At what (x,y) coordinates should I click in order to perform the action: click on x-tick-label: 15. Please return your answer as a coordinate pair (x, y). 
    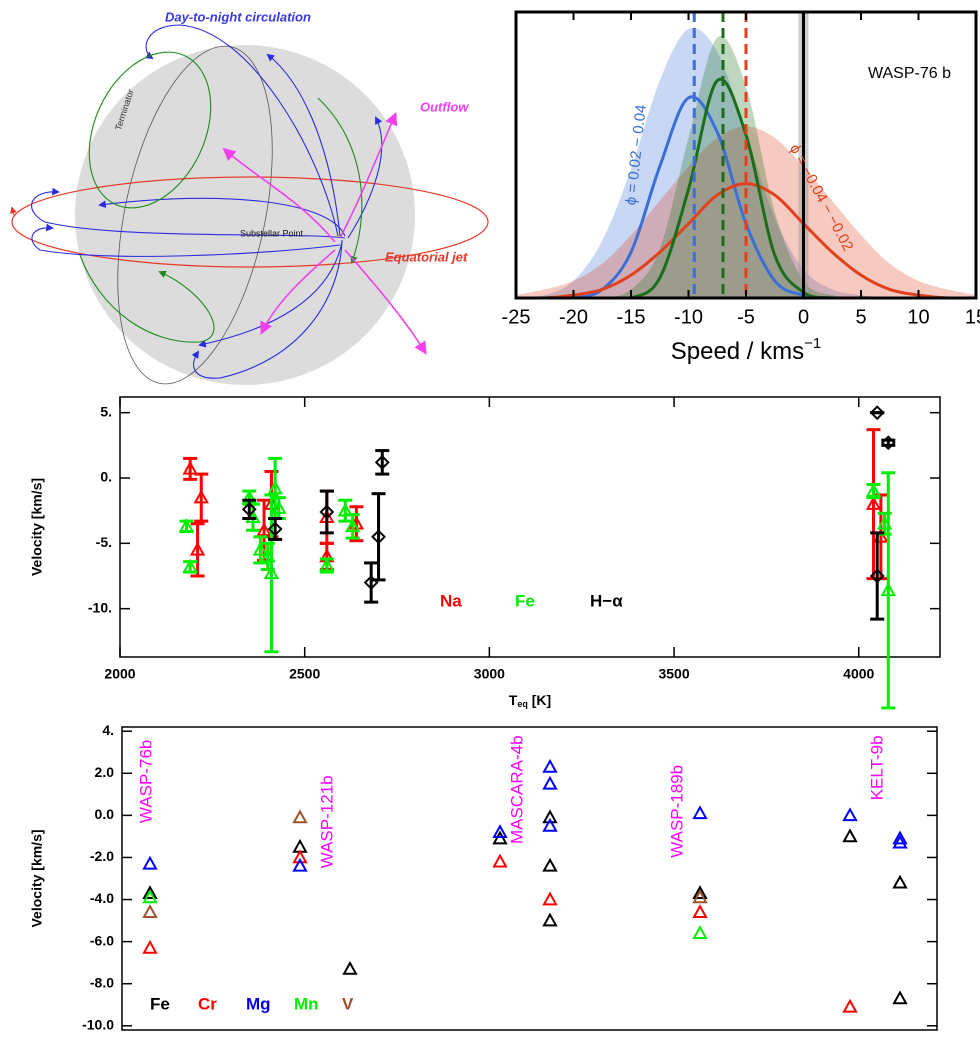
    Looking at the image, I should click on (972, 317).